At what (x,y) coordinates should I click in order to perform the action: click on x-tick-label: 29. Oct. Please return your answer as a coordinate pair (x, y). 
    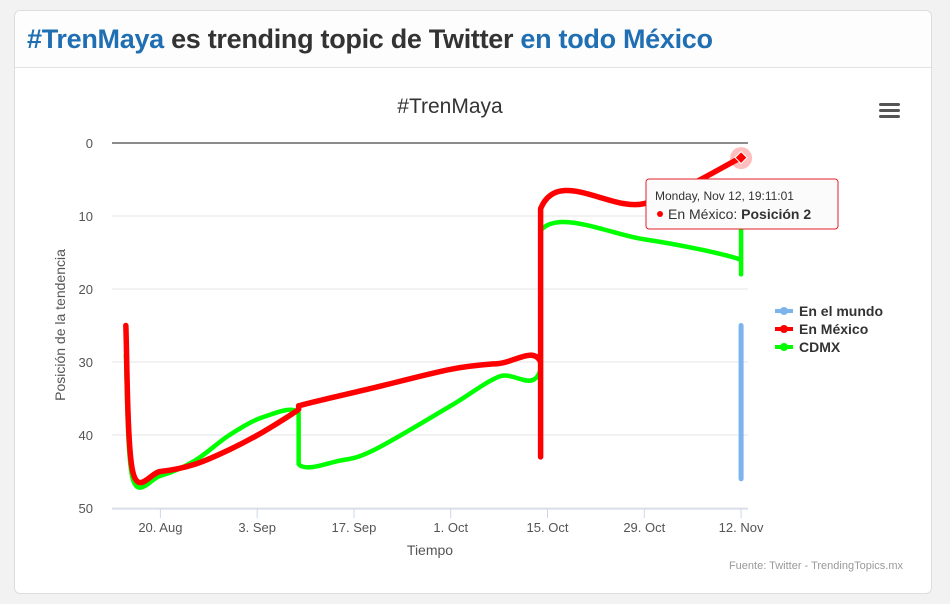
    Looking at the image, I should click on (644, 527).